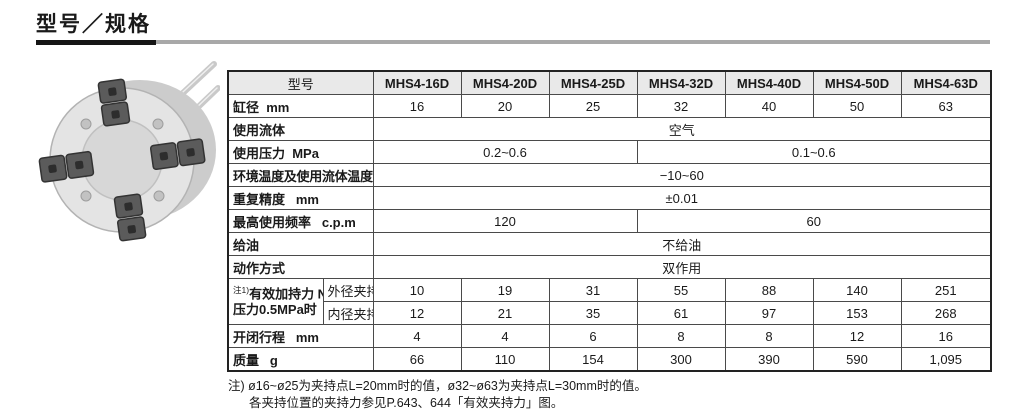  What do you see at coordinates (593, 359) in the screenshot?
I see `weight-value: 154` at bounding box center [593, 359].